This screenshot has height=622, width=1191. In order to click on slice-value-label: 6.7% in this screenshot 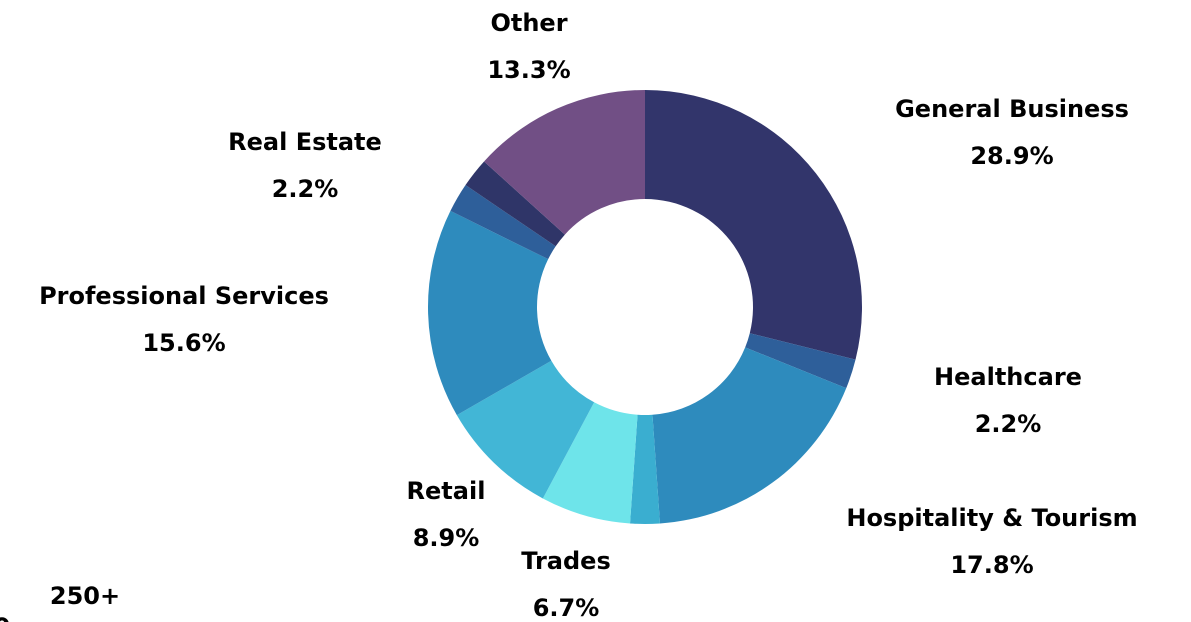, I will do `click(566, 608)`.